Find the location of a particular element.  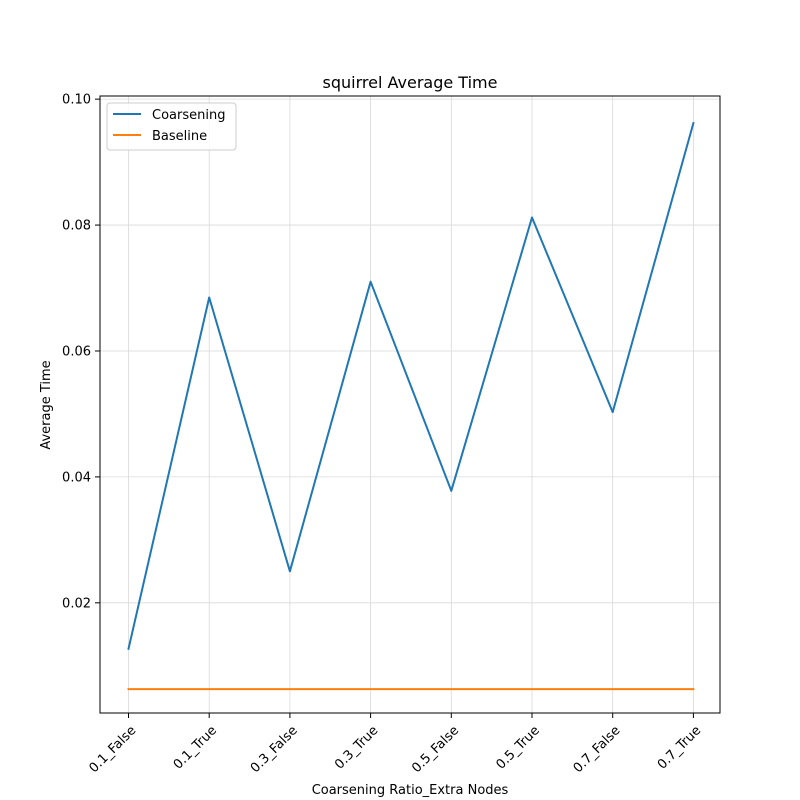

x-tick-label: 0.7_False is located at coordinates (597, 749).